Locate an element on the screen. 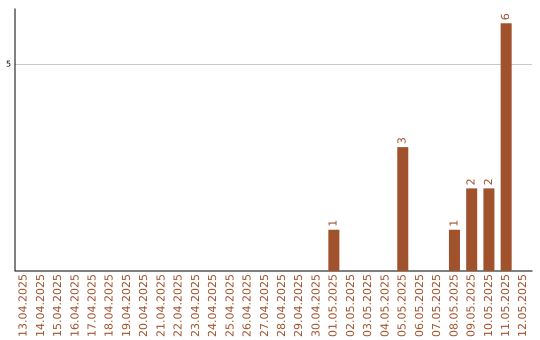 This screenshot has width=540, height=340. x-tick-label: 03.05.2025 is located at coordinates (367, 306).